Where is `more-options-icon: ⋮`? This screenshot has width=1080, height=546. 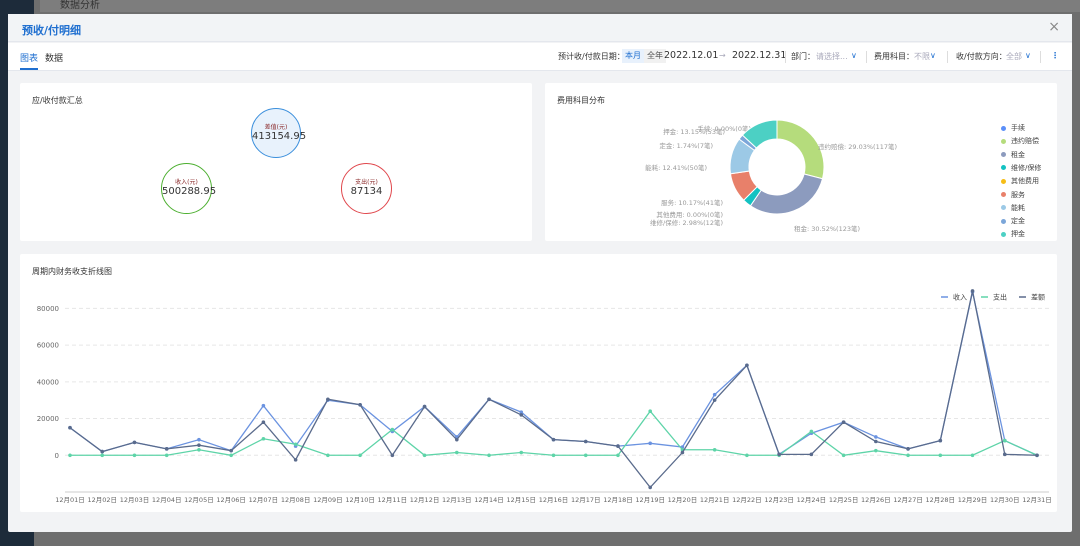
more-options-icon: ⋮ is located at coordinates (1055, 55).